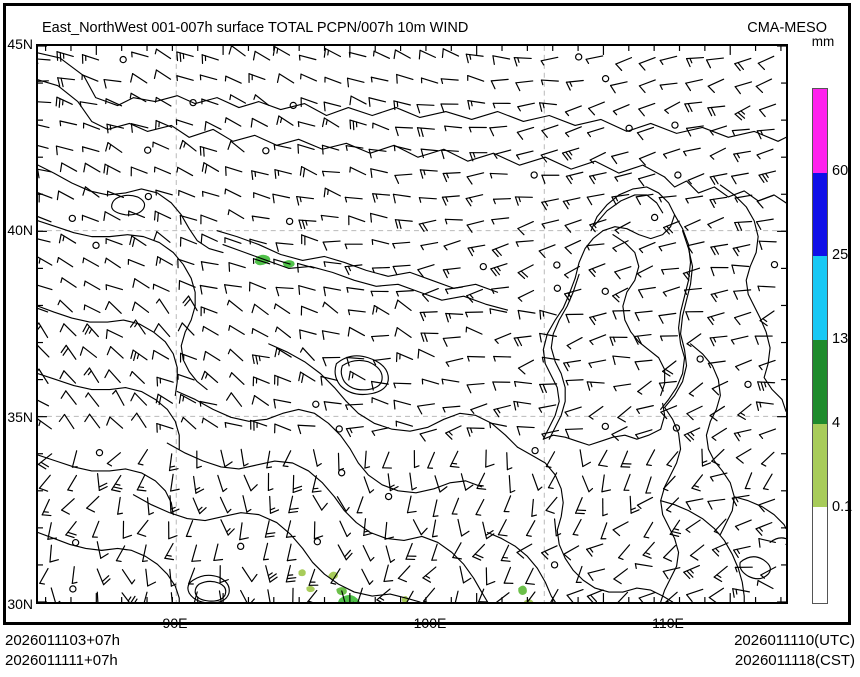  Describe the element at coordinates (20, 230) in the screenshot. I see `ytick-label-40n: 40N` at that location.